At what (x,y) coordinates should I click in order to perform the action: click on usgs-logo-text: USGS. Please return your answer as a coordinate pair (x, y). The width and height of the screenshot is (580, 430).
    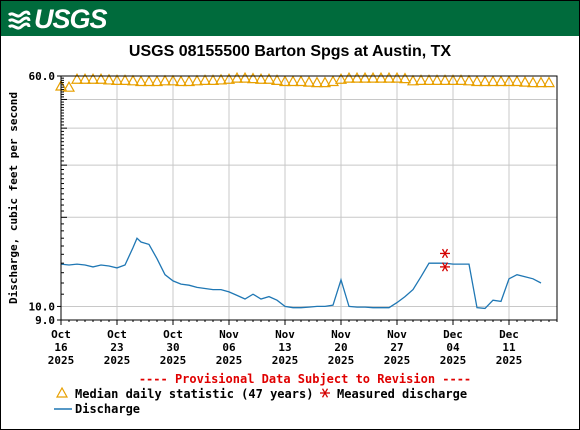
    Looking at the image, I should click on (71, 18).